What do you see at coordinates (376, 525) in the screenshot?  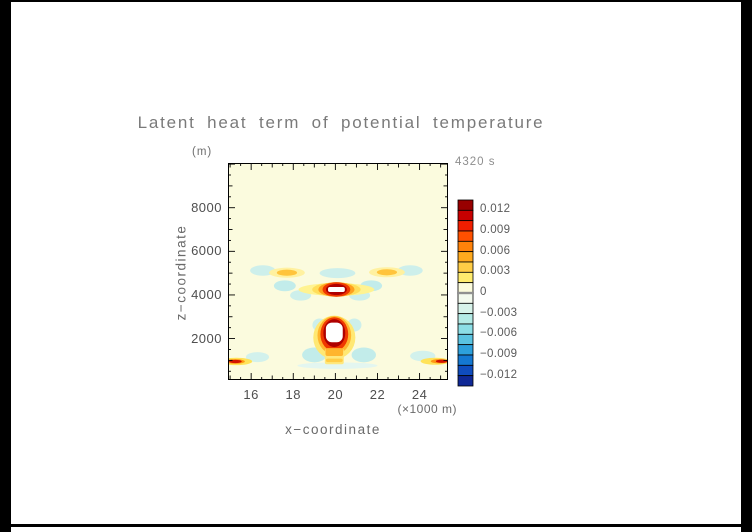 I see `frame-bottom-line` at bounding box center [376, 525].